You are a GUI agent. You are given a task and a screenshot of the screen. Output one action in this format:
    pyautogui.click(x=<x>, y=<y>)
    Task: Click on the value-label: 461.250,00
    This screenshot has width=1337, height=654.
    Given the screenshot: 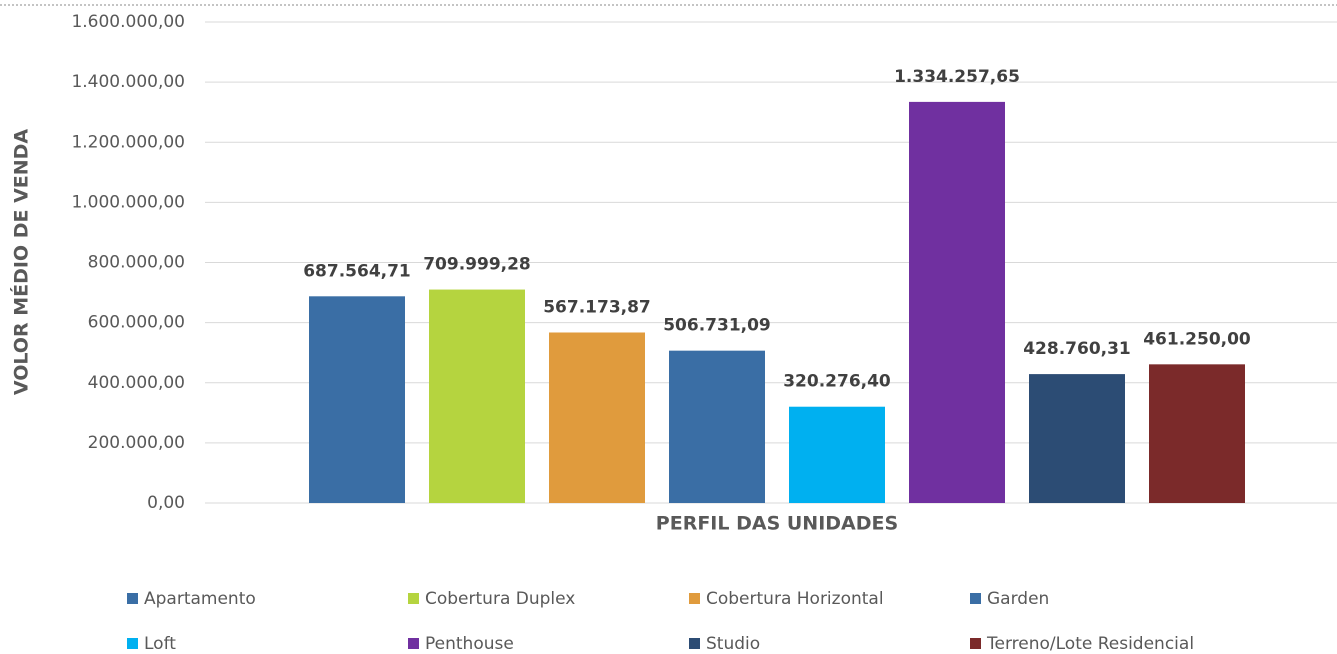 What is the action you would take?
    pyautogui.click(x=1197, y=339)
    